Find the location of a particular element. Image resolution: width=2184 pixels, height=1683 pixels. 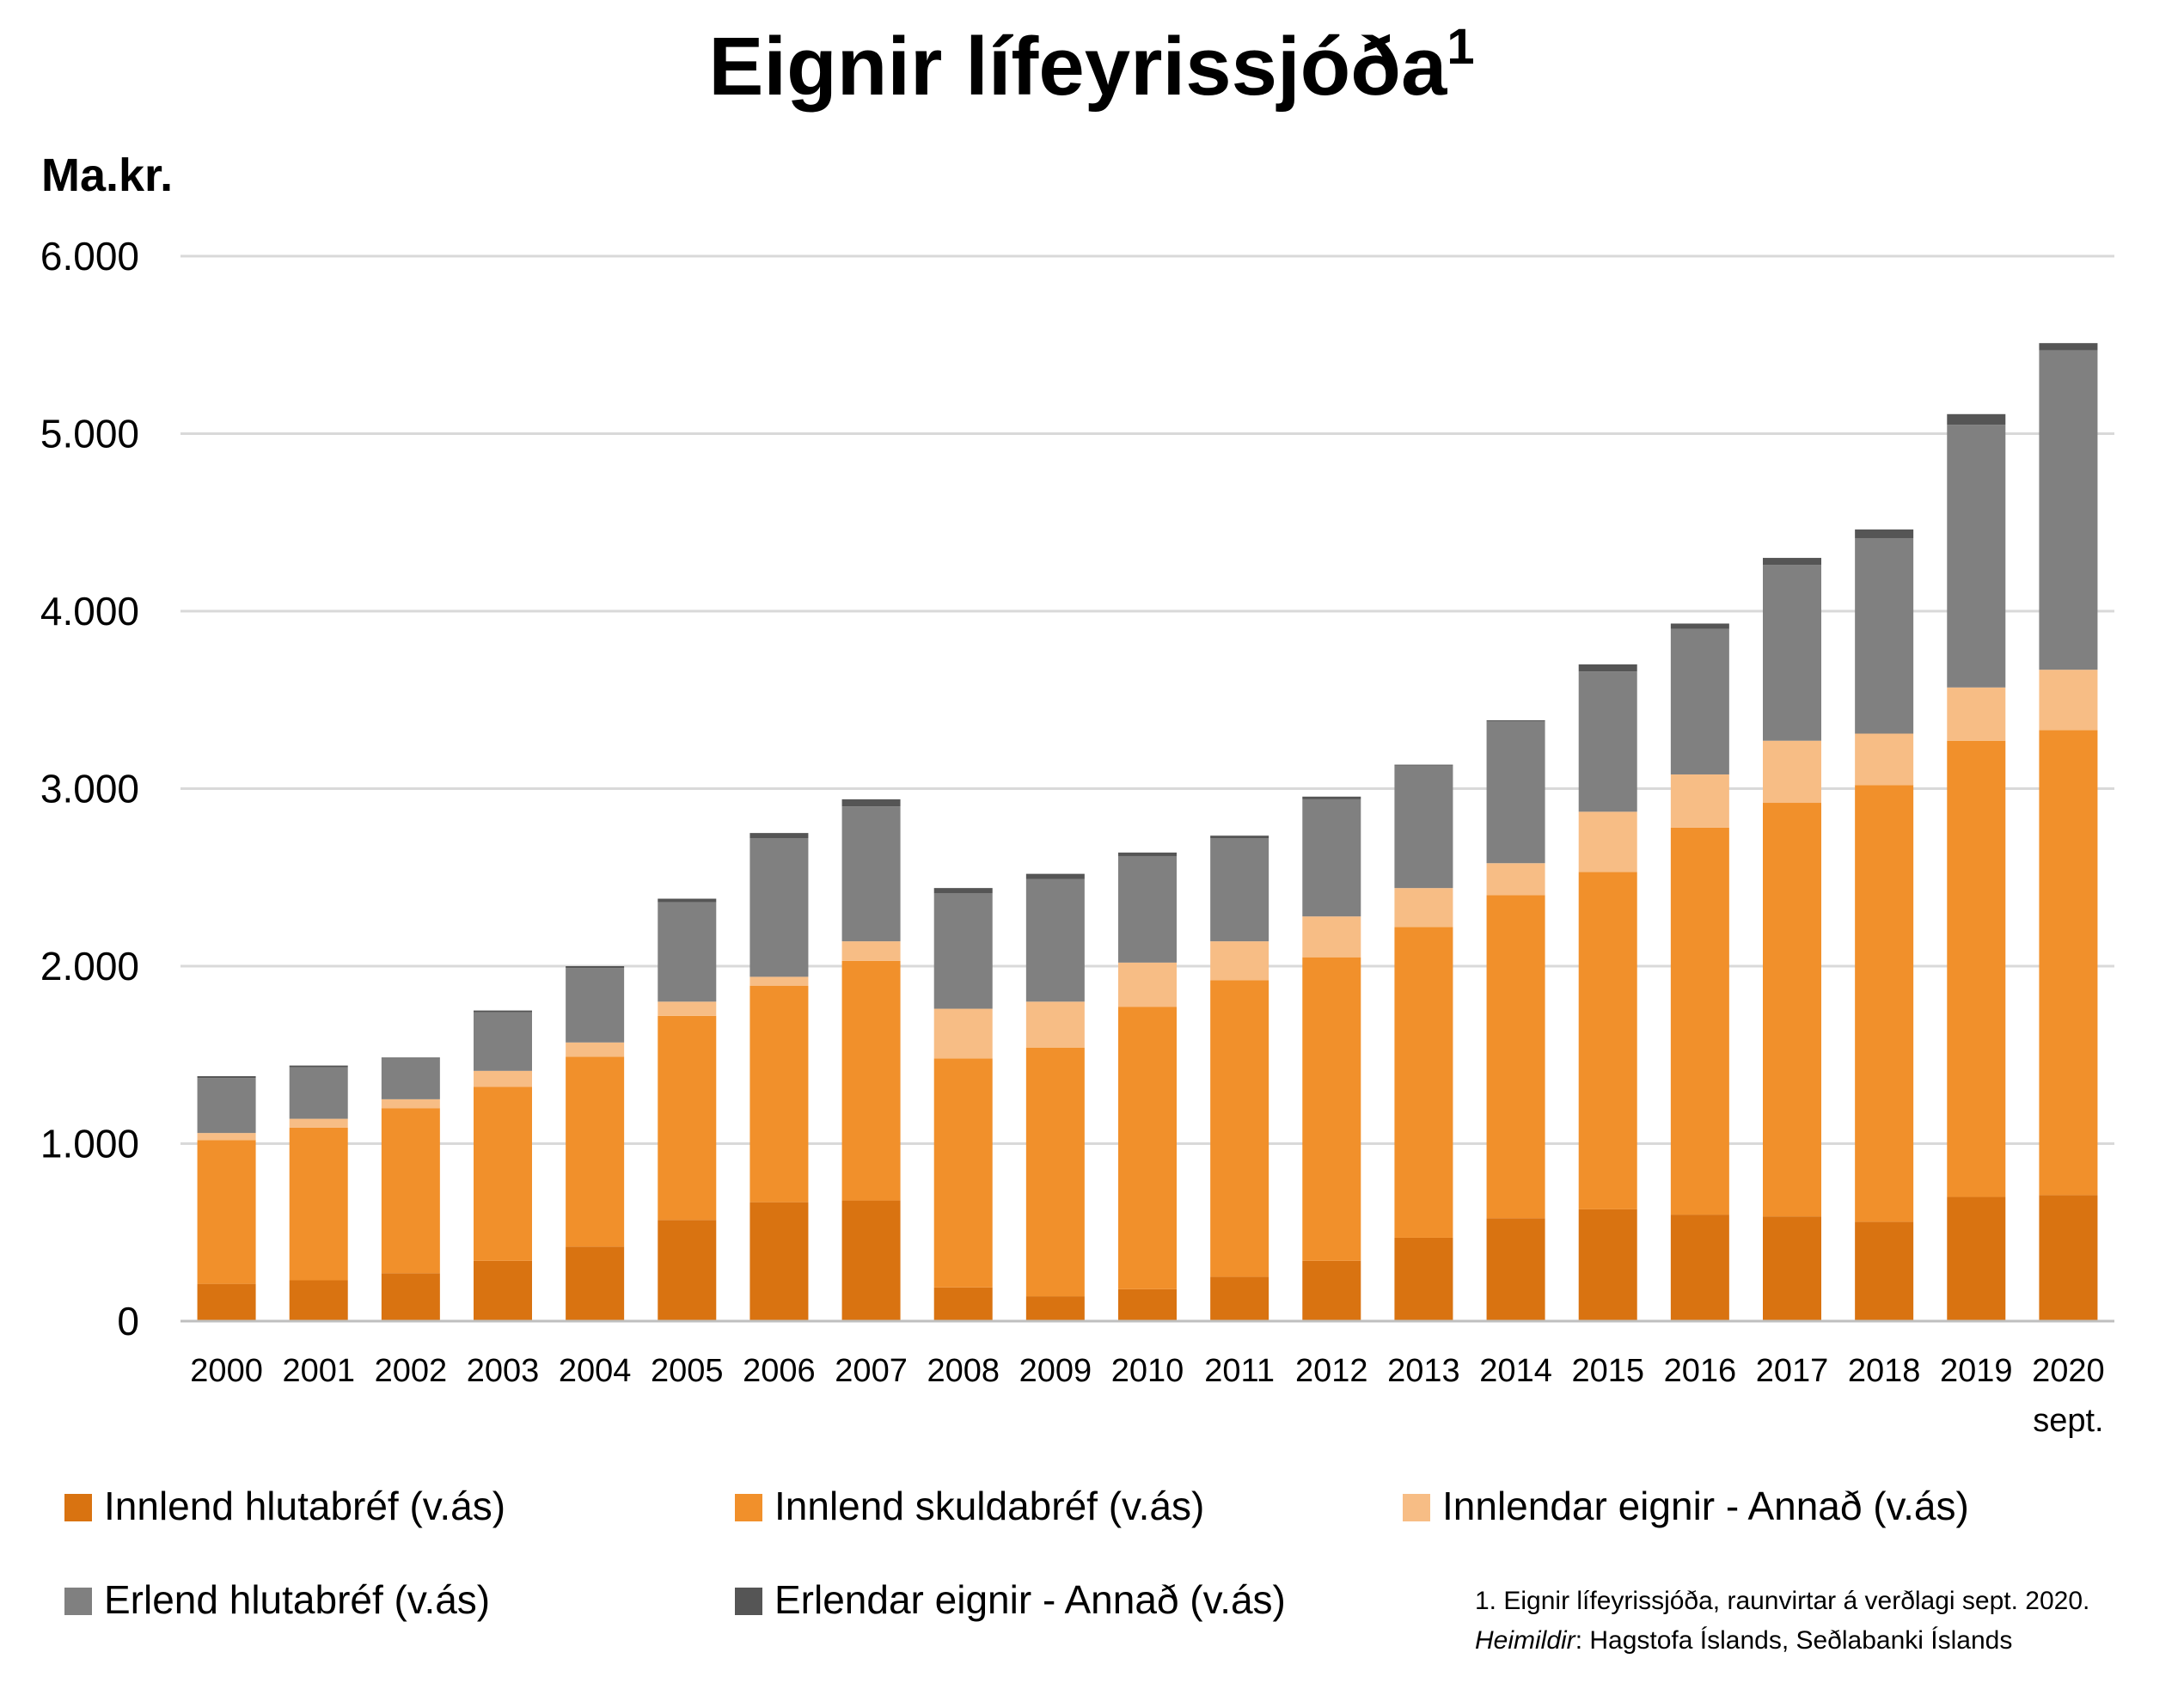

chart-title: Eignir lífeyrissjóða1 is located at coordinates (1091, 66).